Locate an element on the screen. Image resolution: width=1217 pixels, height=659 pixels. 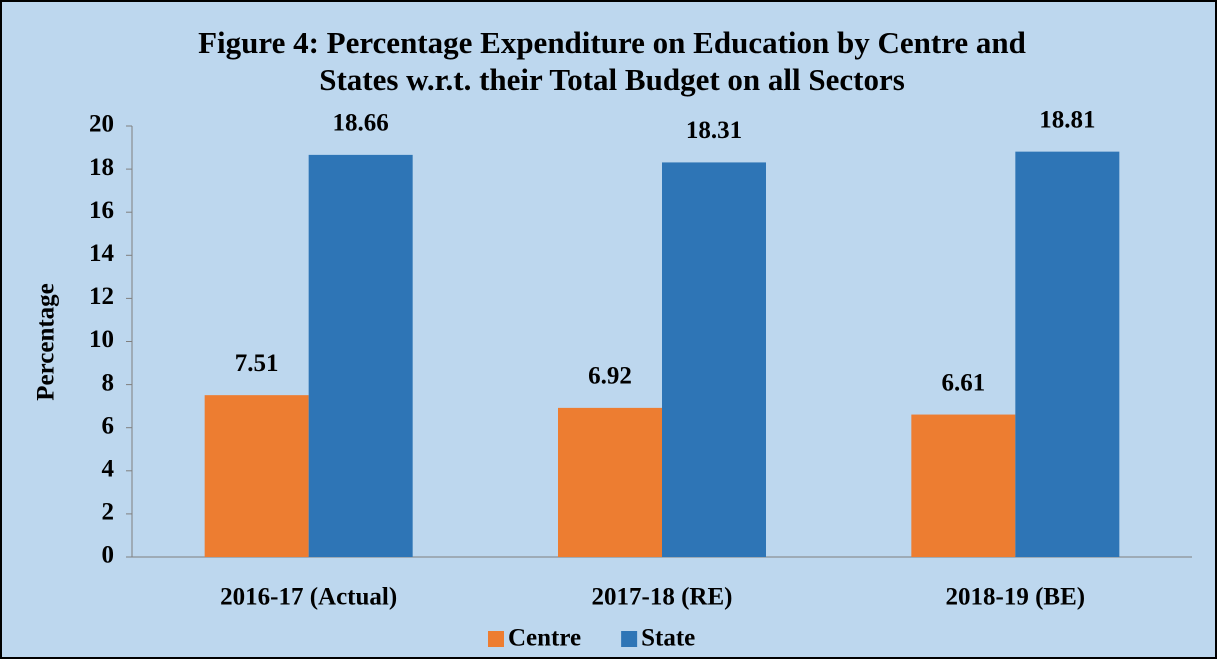
data-label: 6.92 is located at coordinates (610, 376).